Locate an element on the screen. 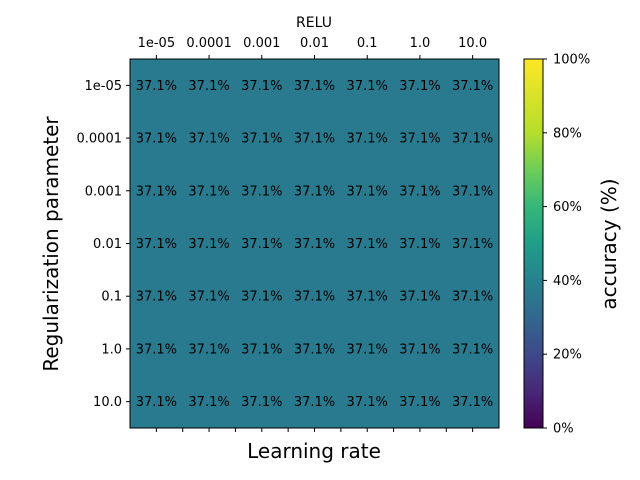 This screenshot has height=480, width=640. x-tick-label: 1.0 is located at coordinates (420, 43).